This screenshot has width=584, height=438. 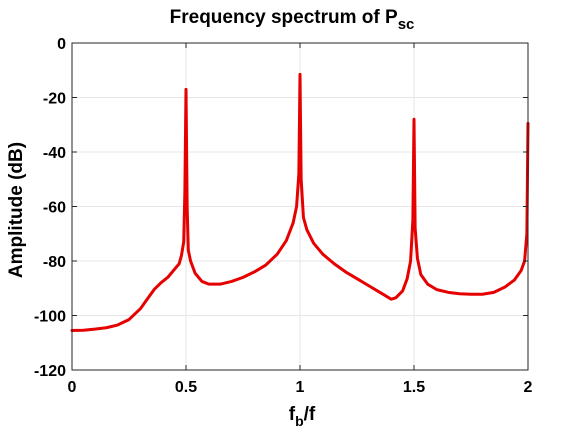 What do you see at coordinates (300, 387) in the screenshot?
I see `x-tick-label: 1` at bounding box center [300, 387].